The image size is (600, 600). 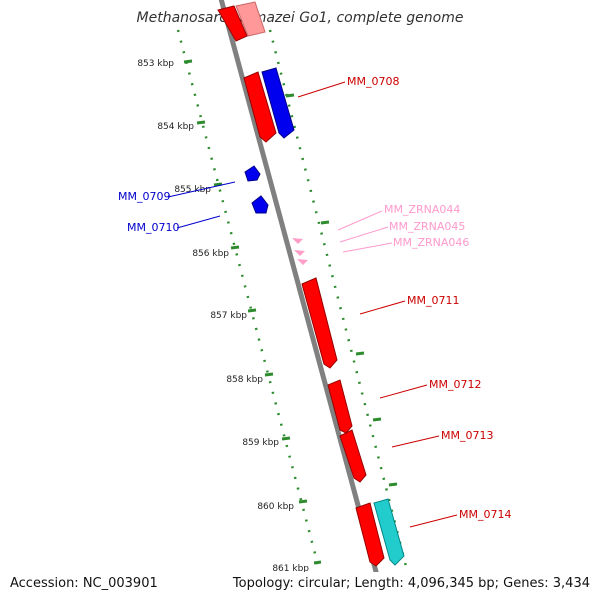 I want to click on gene-label-zrna044: MM_ZRNA044, so click(x=422, y=209).